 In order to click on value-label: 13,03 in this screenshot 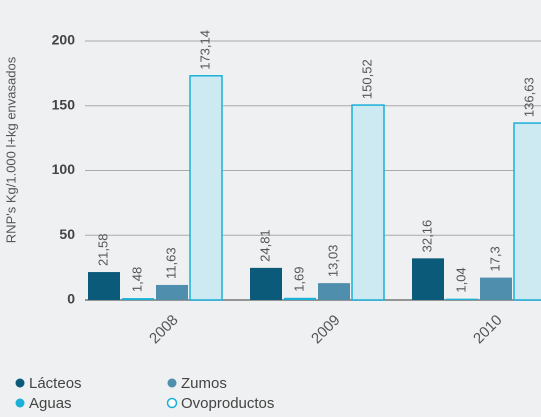, I will do `click(332, 261)`.